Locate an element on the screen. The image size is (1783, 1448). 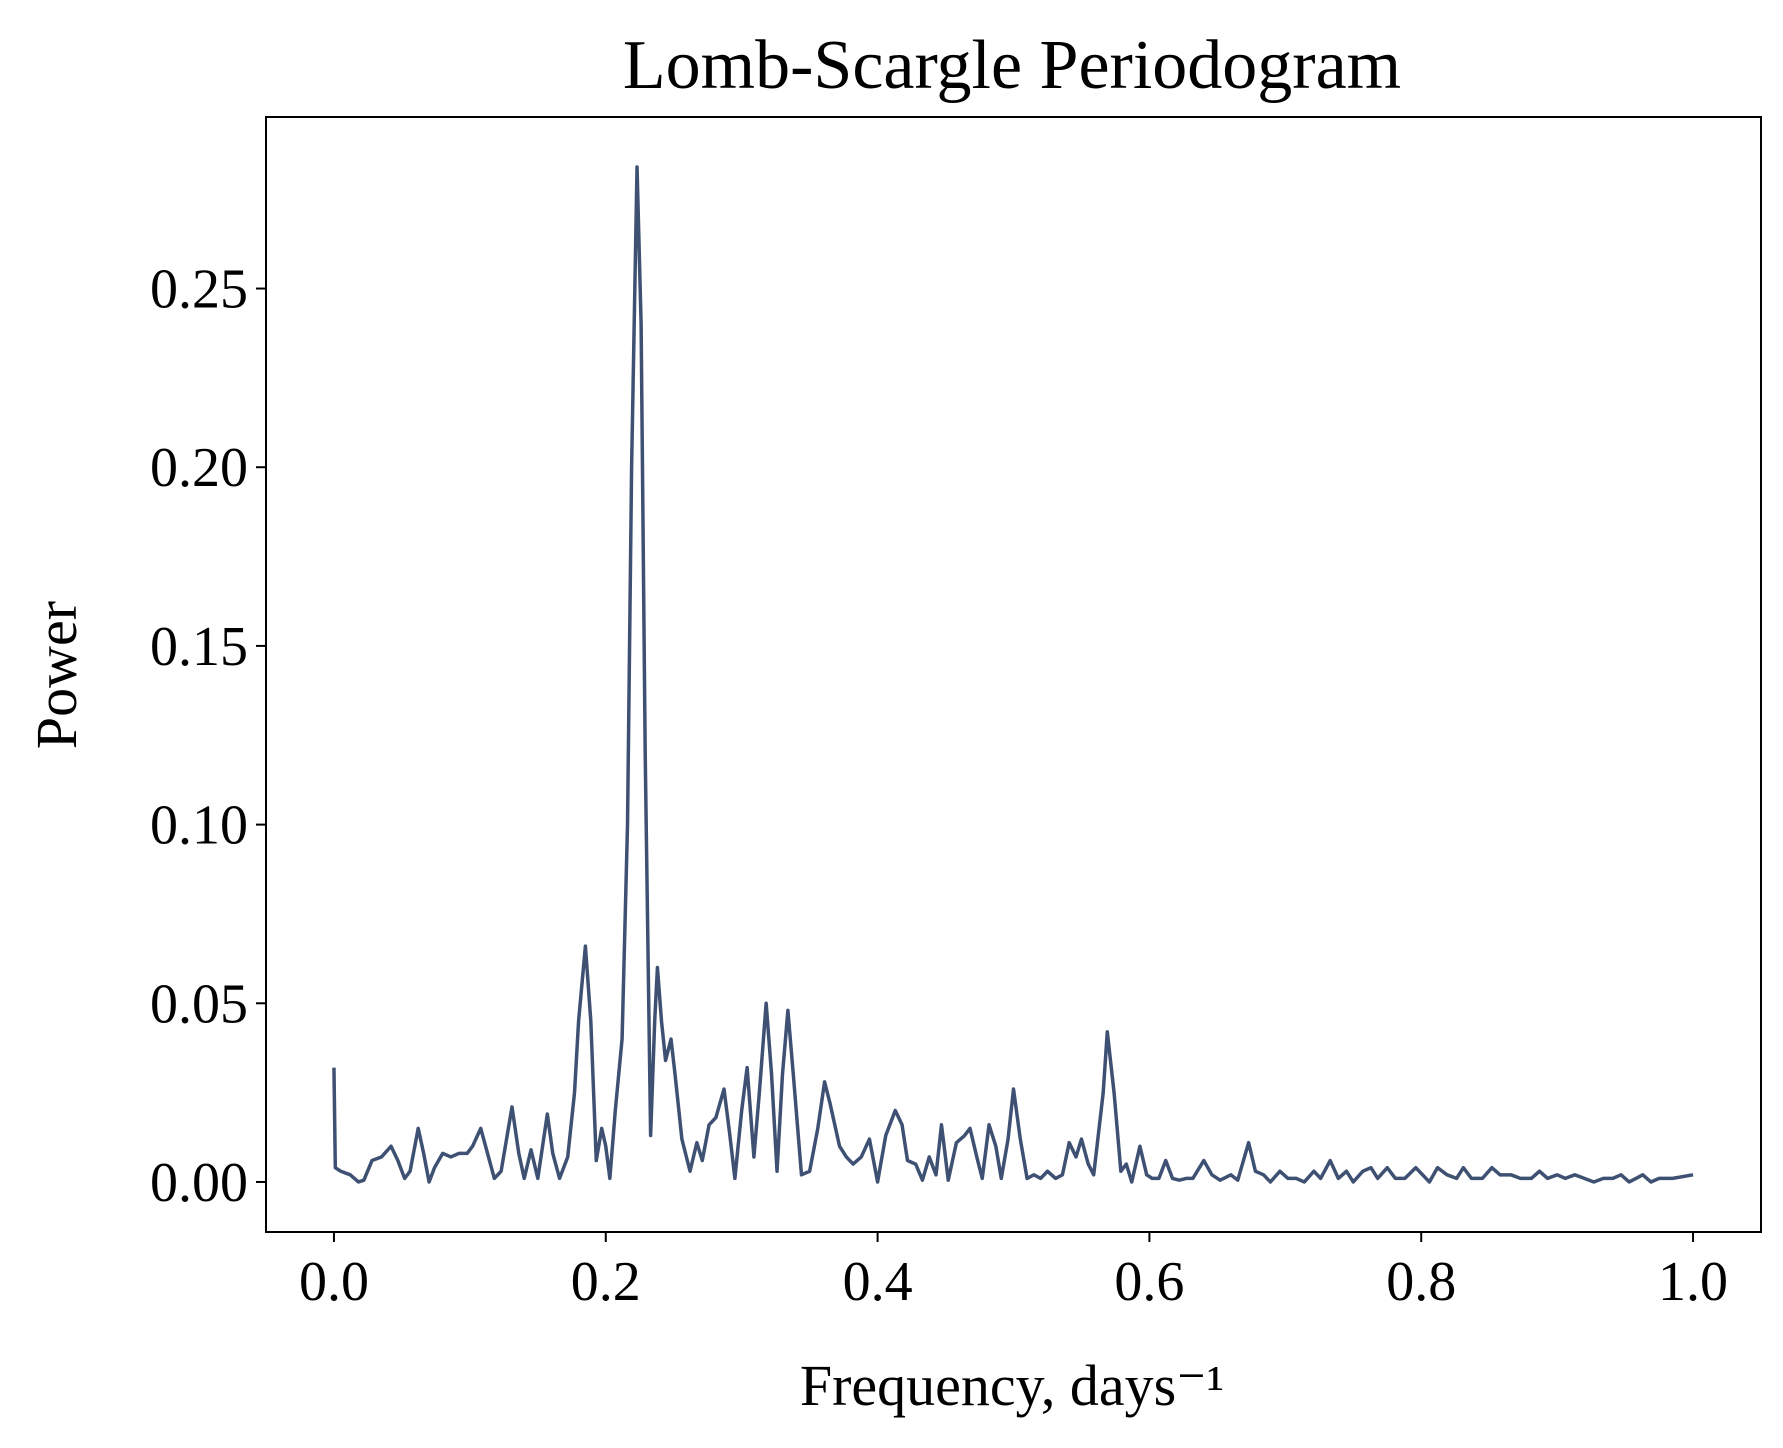
x-tick-label: 0.2 is located at coordinates (606, 1282).